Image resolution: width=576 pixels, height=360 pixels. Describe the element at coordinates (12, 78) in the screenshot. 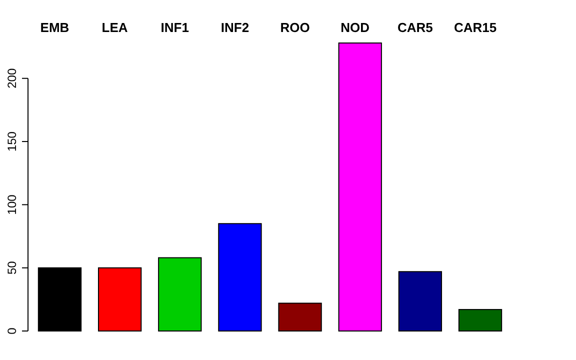

I see `y-tick-label: 200` at that location.